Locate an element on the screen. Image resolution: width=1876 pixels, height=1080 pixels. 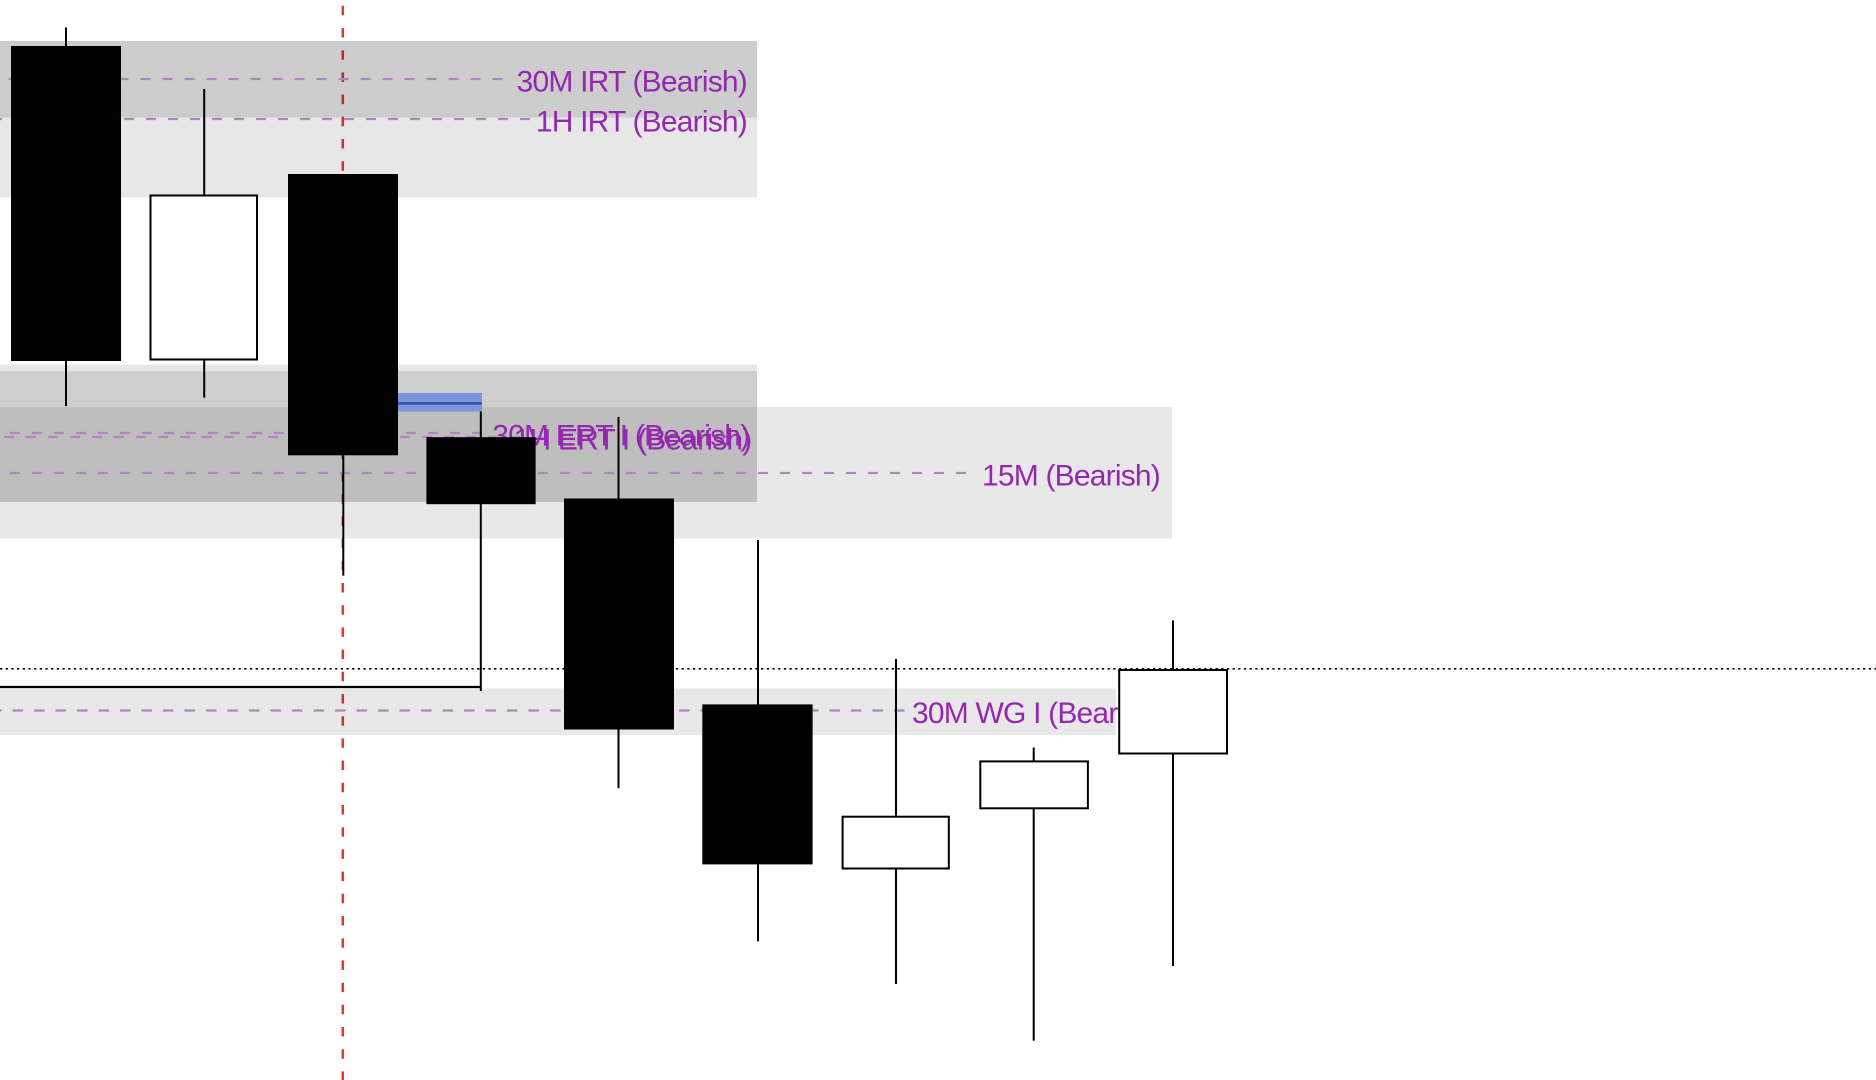
svg-text: 1H IRT (Bearish) is located at coordinates (641, 121).